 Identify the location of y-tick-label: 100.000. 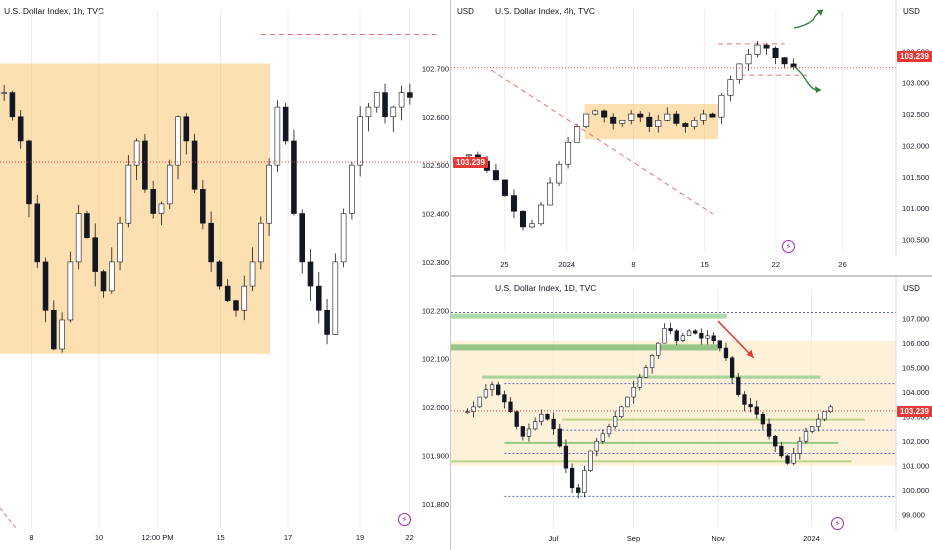
(915, 490).